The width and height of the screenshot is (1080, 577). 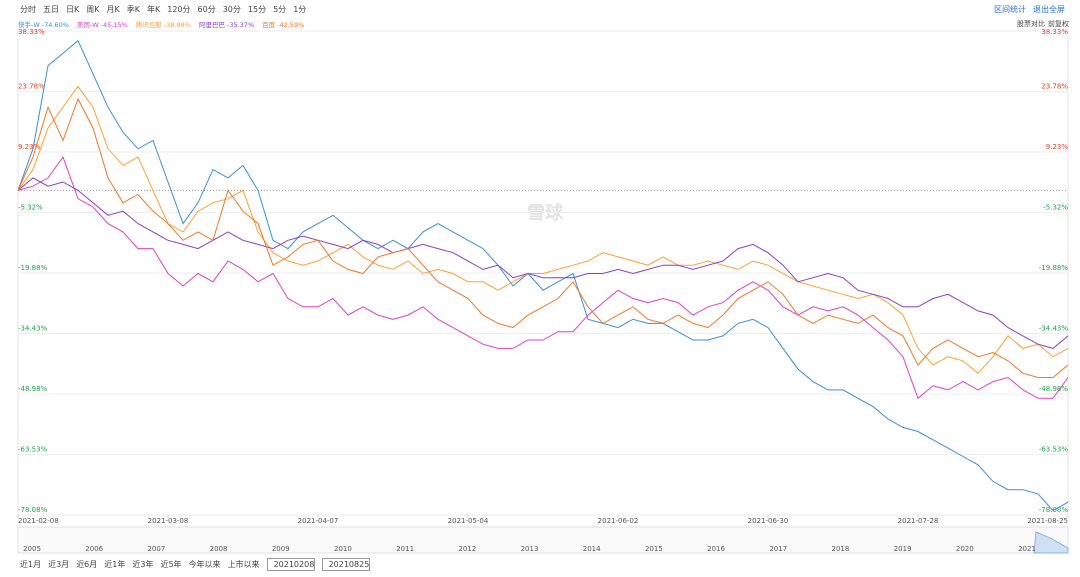 I want to click on period-tabs: 分时 五日 日K 周K 月K 季K 年K 120分 60分 30分 15分 5分 1分, so click(x=166, y=9).